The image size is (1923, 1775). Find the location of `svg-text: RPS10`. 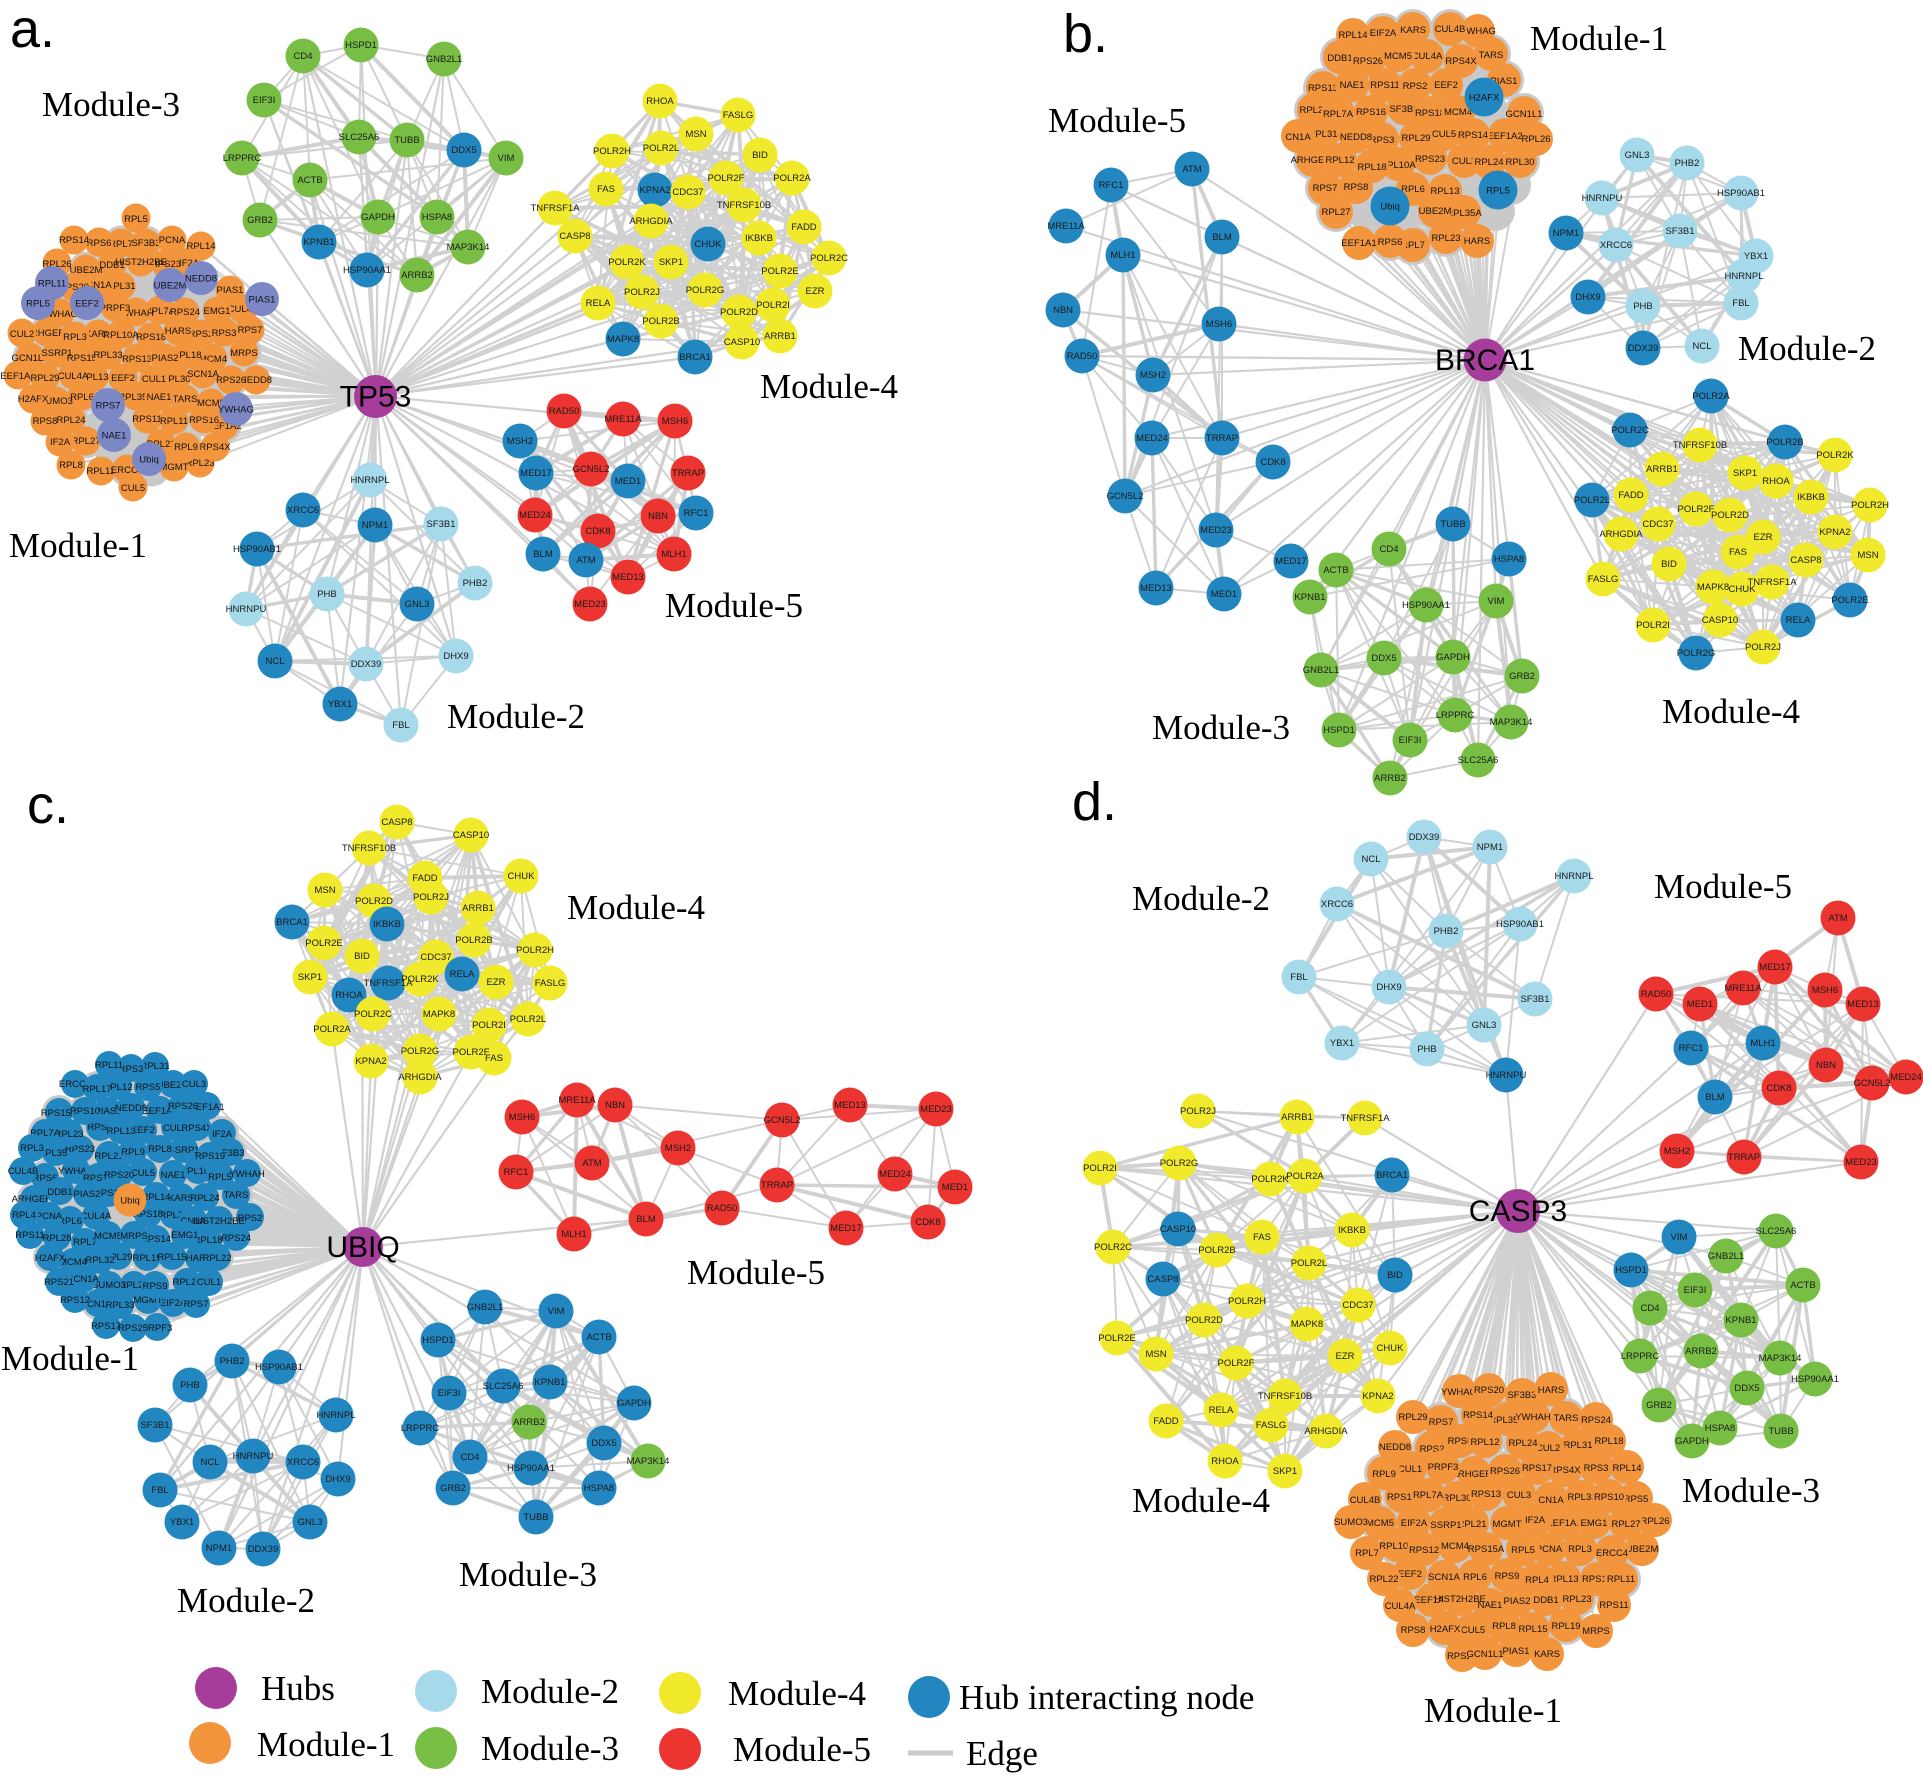

svg-text: RPS10 is located at coordinates (85, 1111).